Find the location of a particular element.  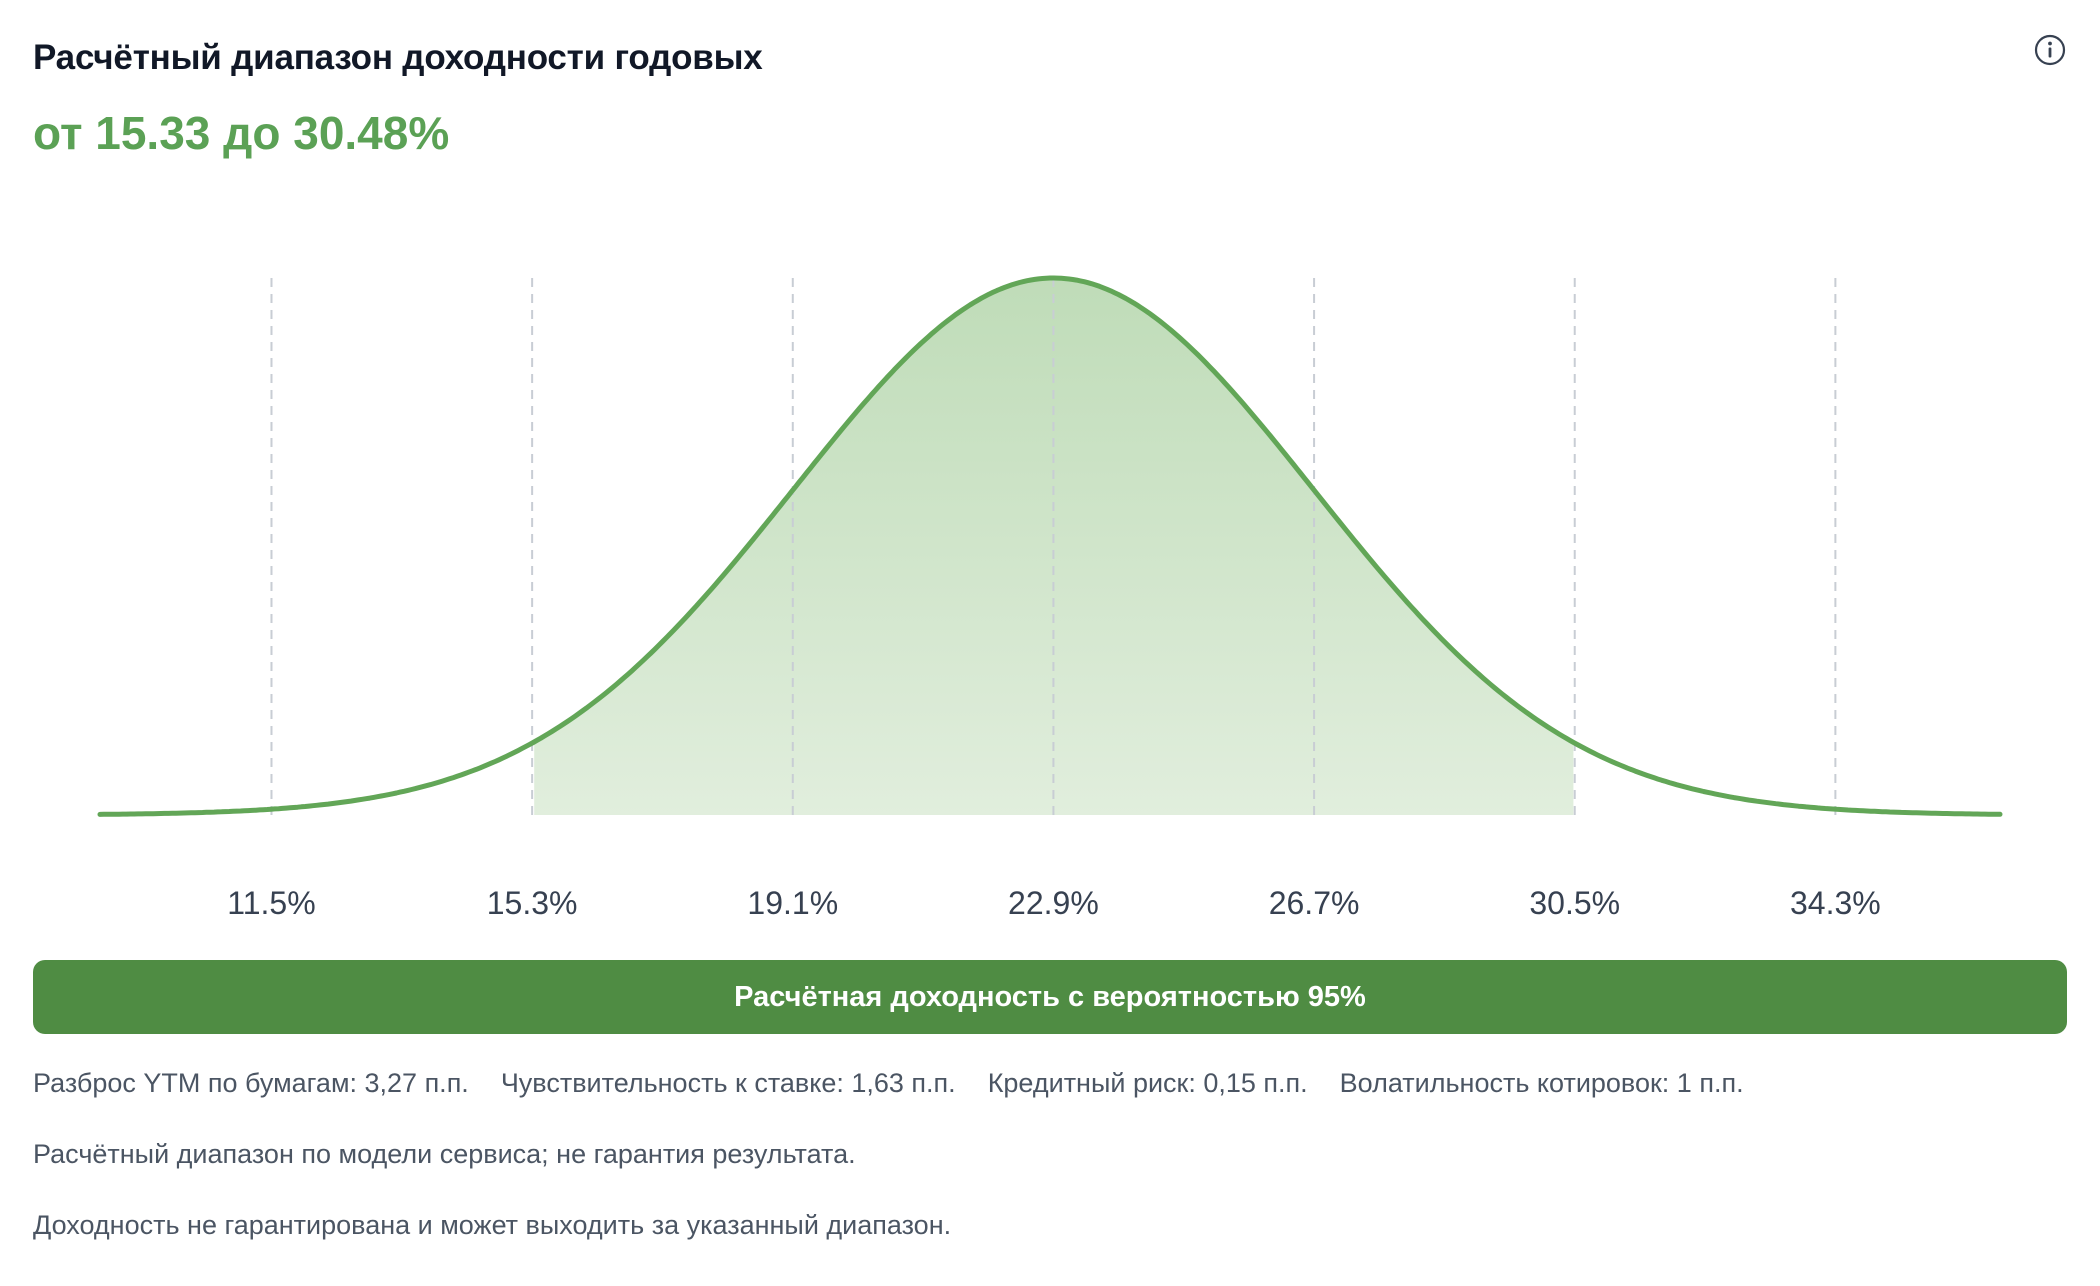

metric-quote-volatility: Волатильность котировок: 1 п.п. is located at coordinates (1541, 1083).